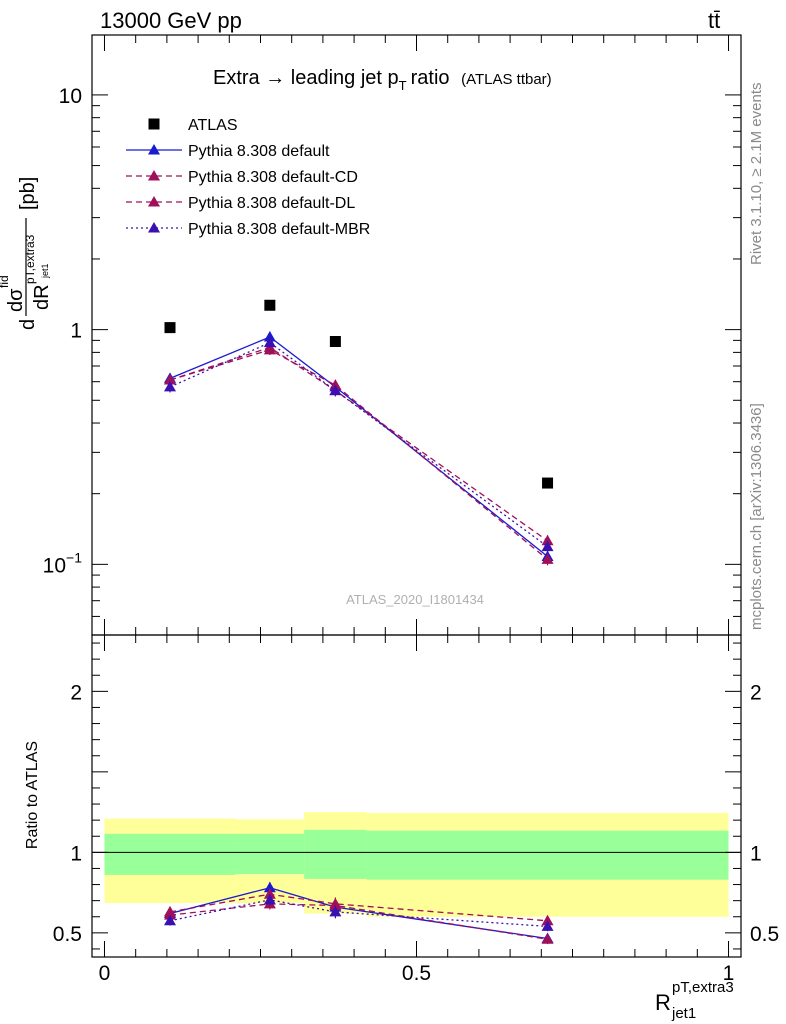 Image resolution: width=786 pixels, height=1024 pixels. What do you see at coordinates (213, 125) in the screenshot?
I see `legend-label: ATLAS` at bounding box center [213, 125].